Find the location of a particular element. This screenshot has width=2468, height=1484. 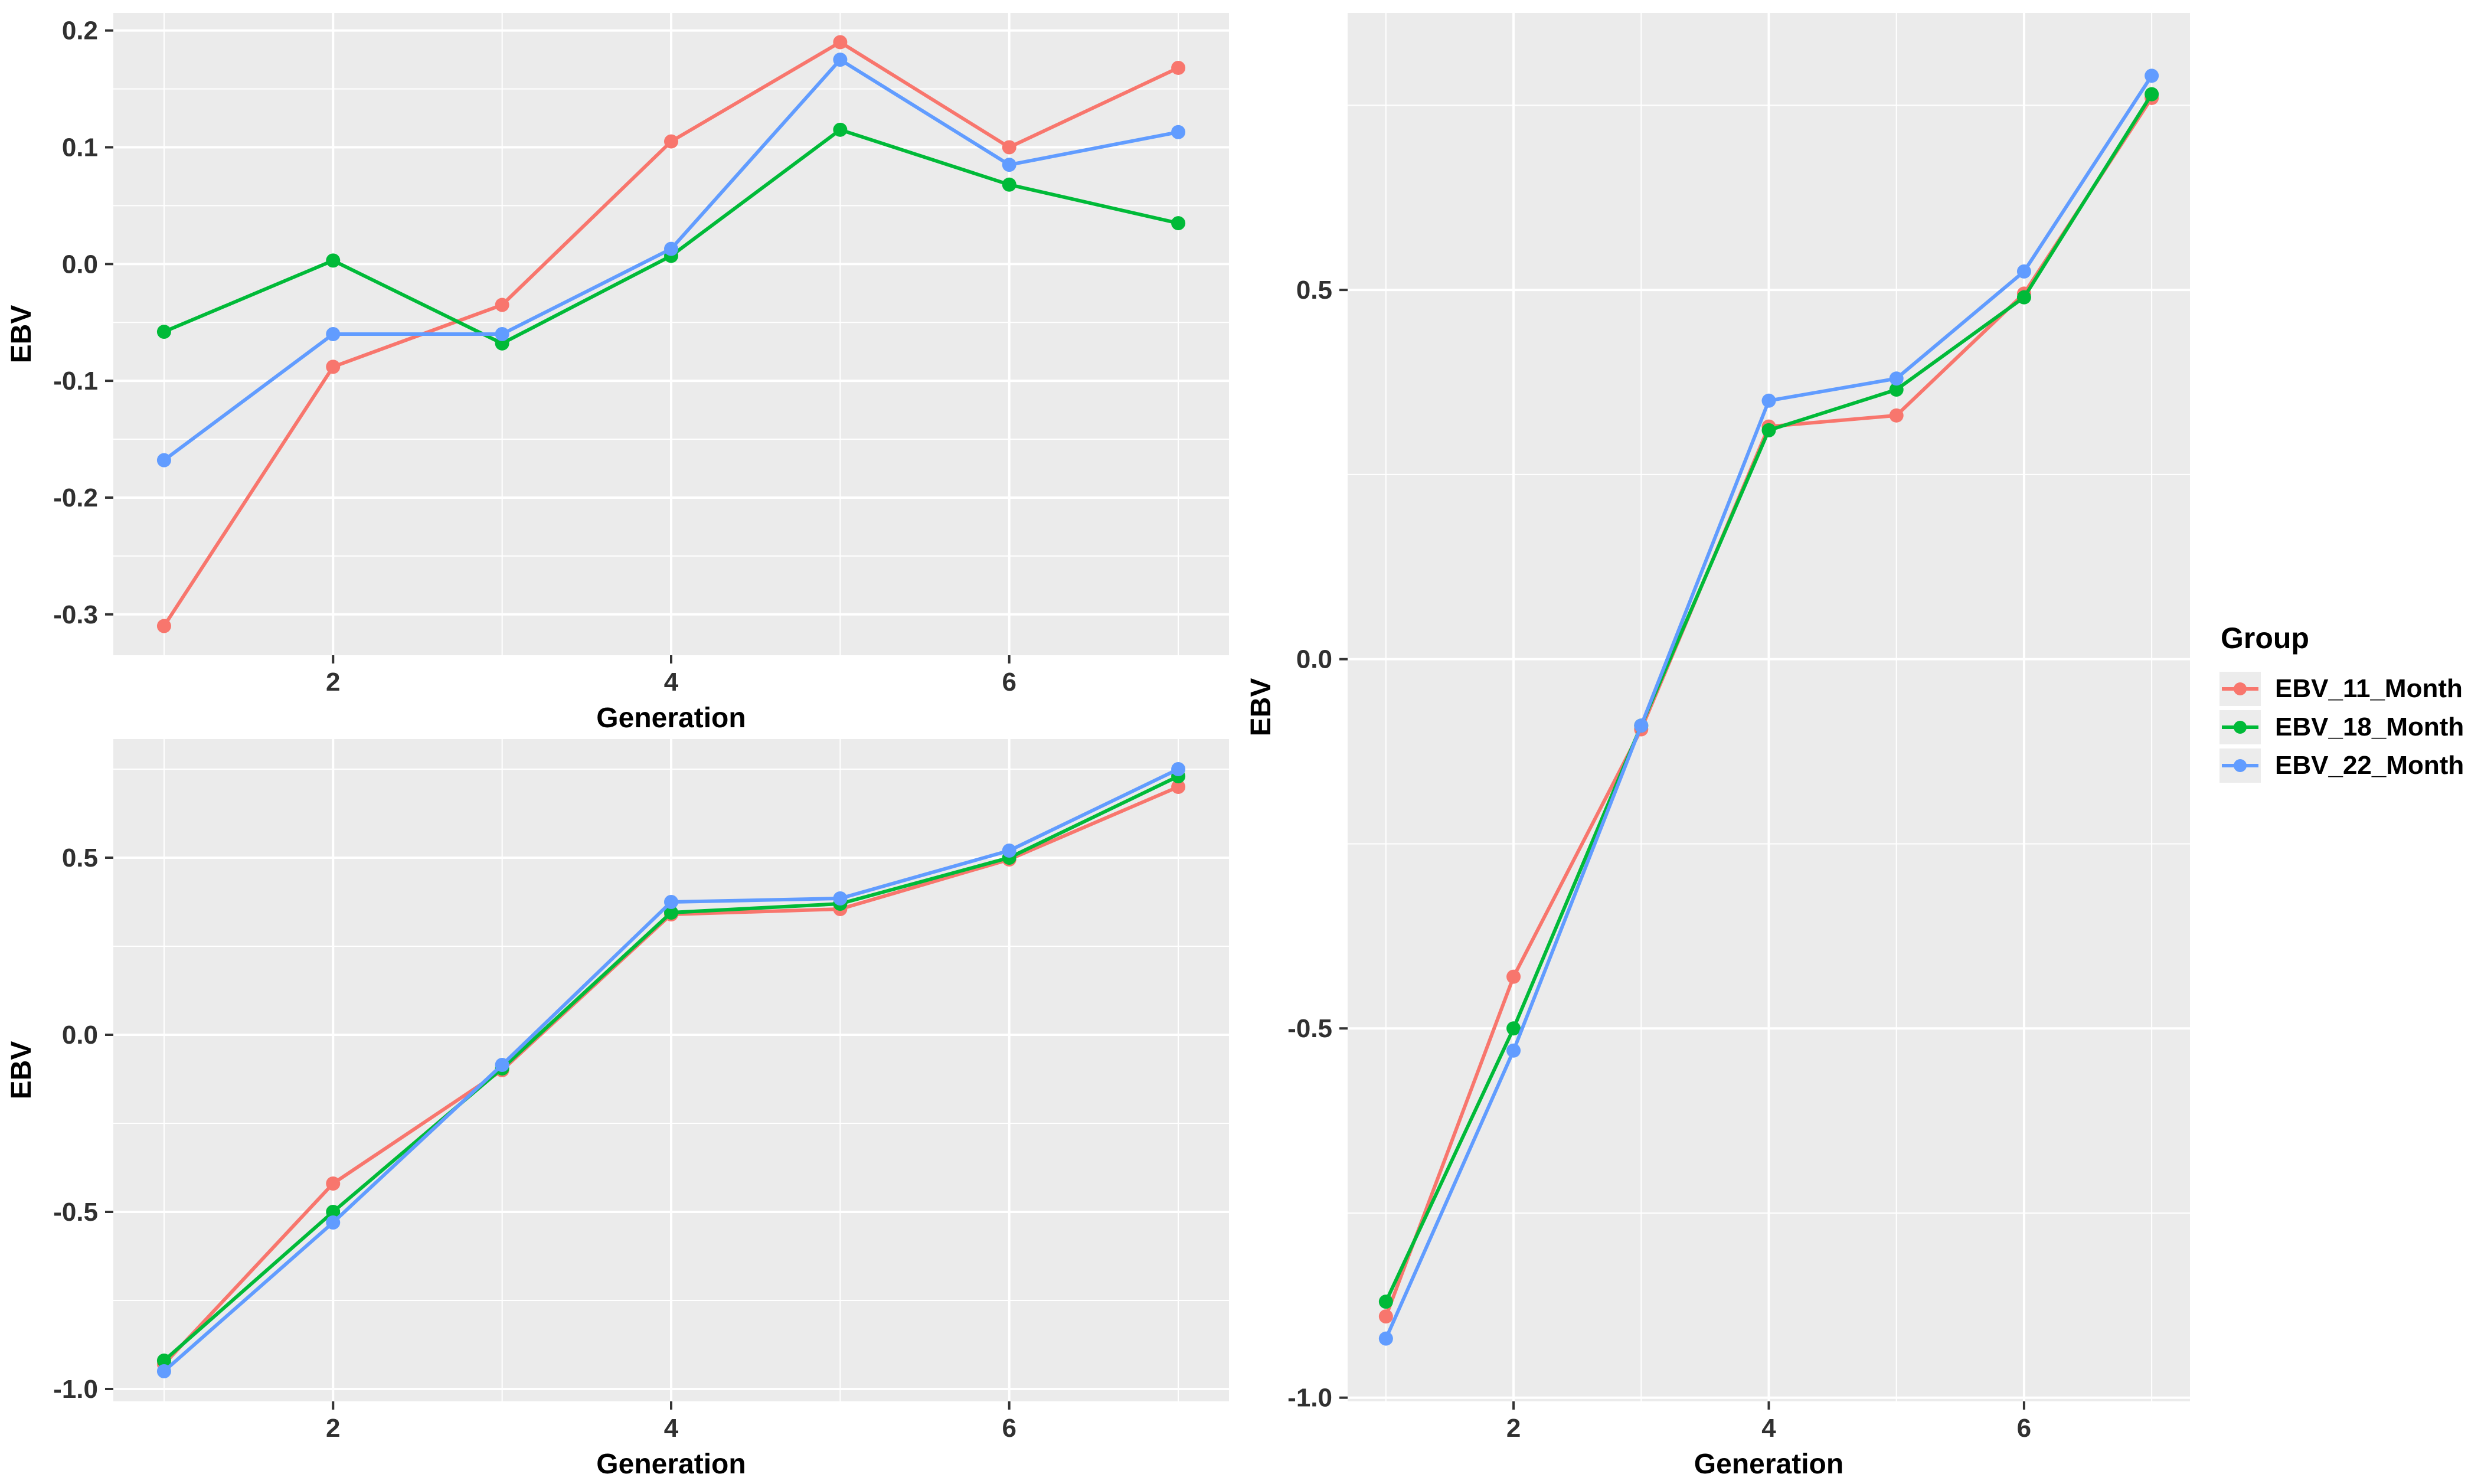

svg-text: -0.2 is located at coordinates (75, 498).